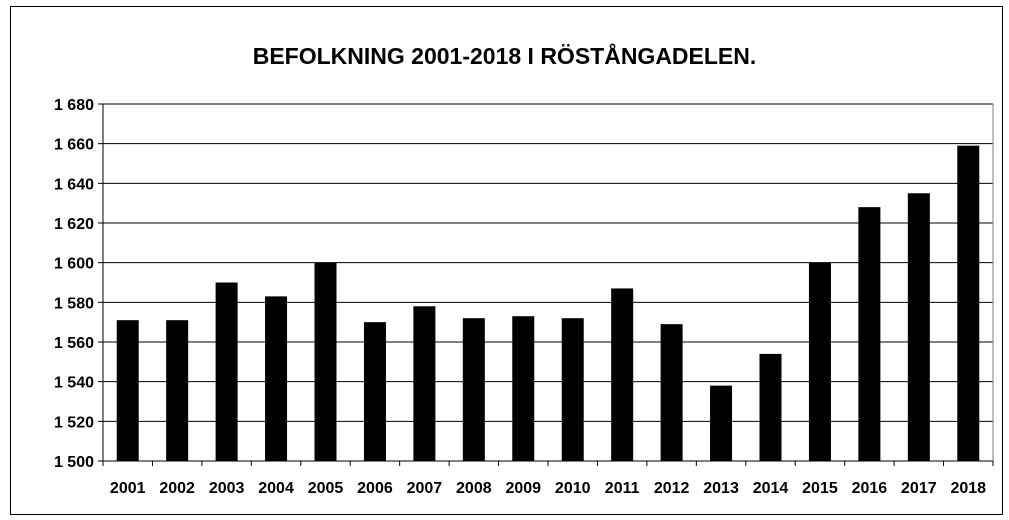 The width and height of the screenshot is (1009, 520). What do you see at coordinates (770, 407) in the screenshot?
I see `bar-2014` at bounding box center [770, 407].